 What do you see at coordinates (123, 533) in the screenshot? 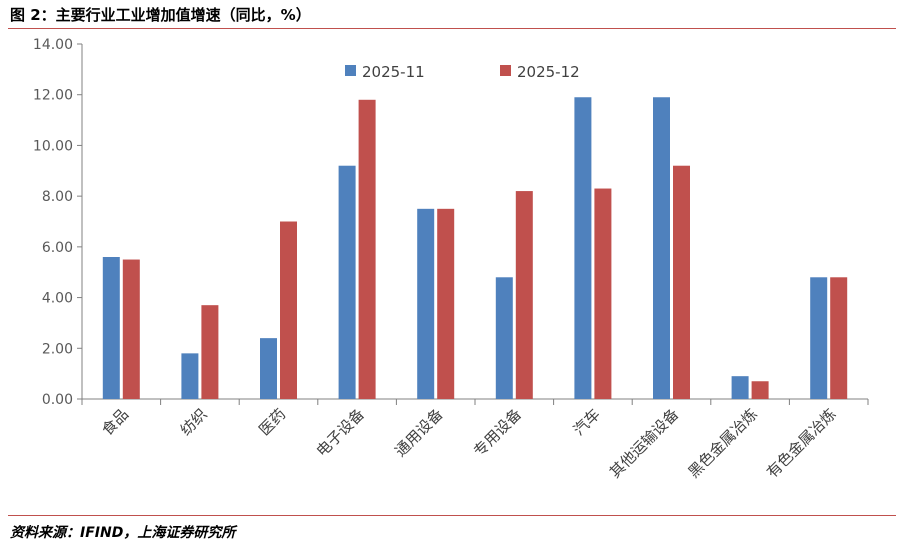
I see `source-note: 资料来源：IFIND，上海证券研究所` at bounding box center [123, 533].